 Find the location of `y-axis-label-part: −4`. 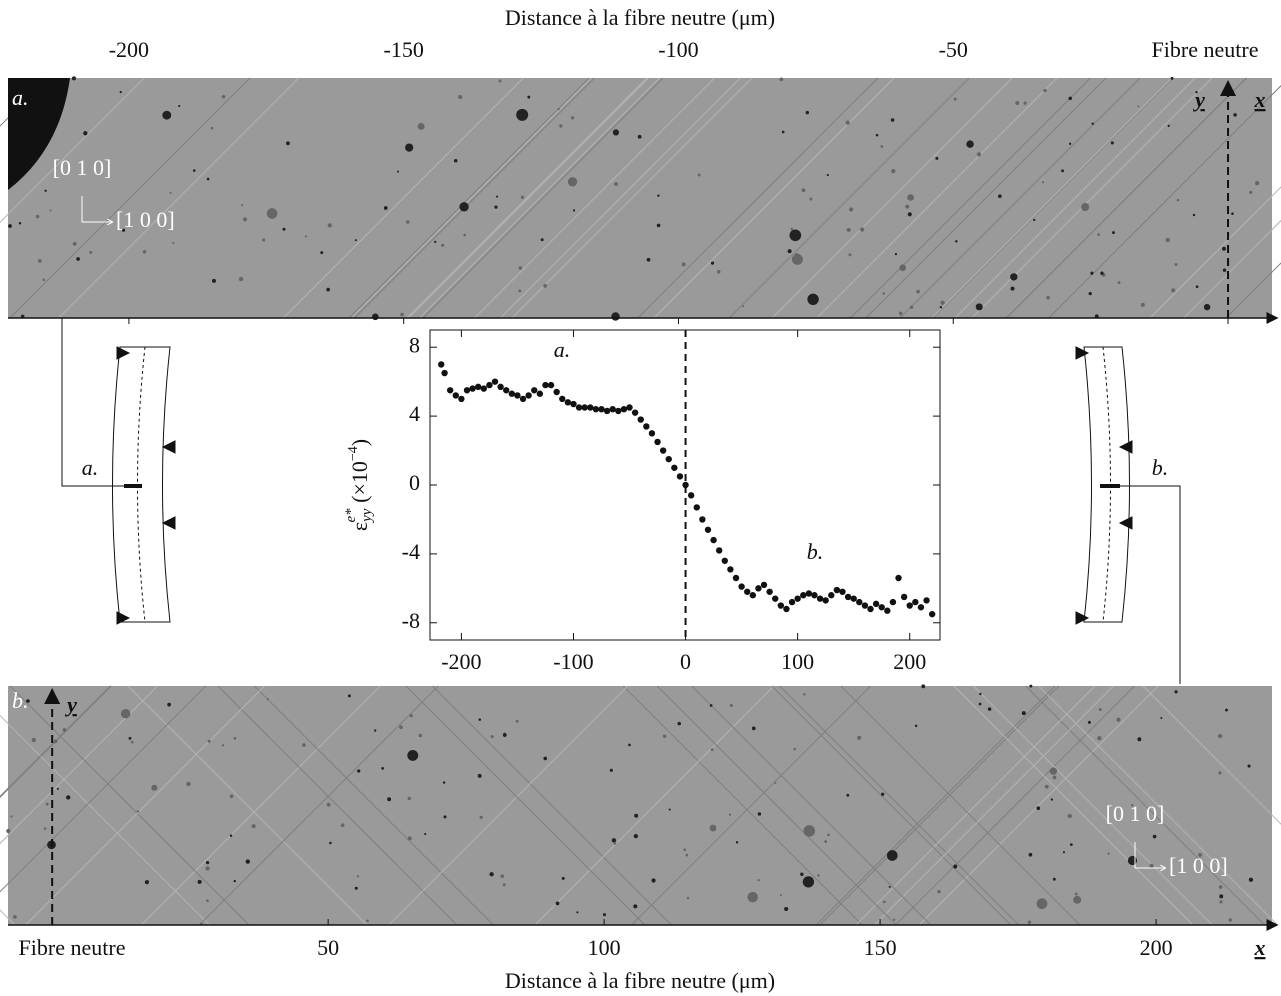

y-axis-label-part: −4 is located at coordinates (353, 453).